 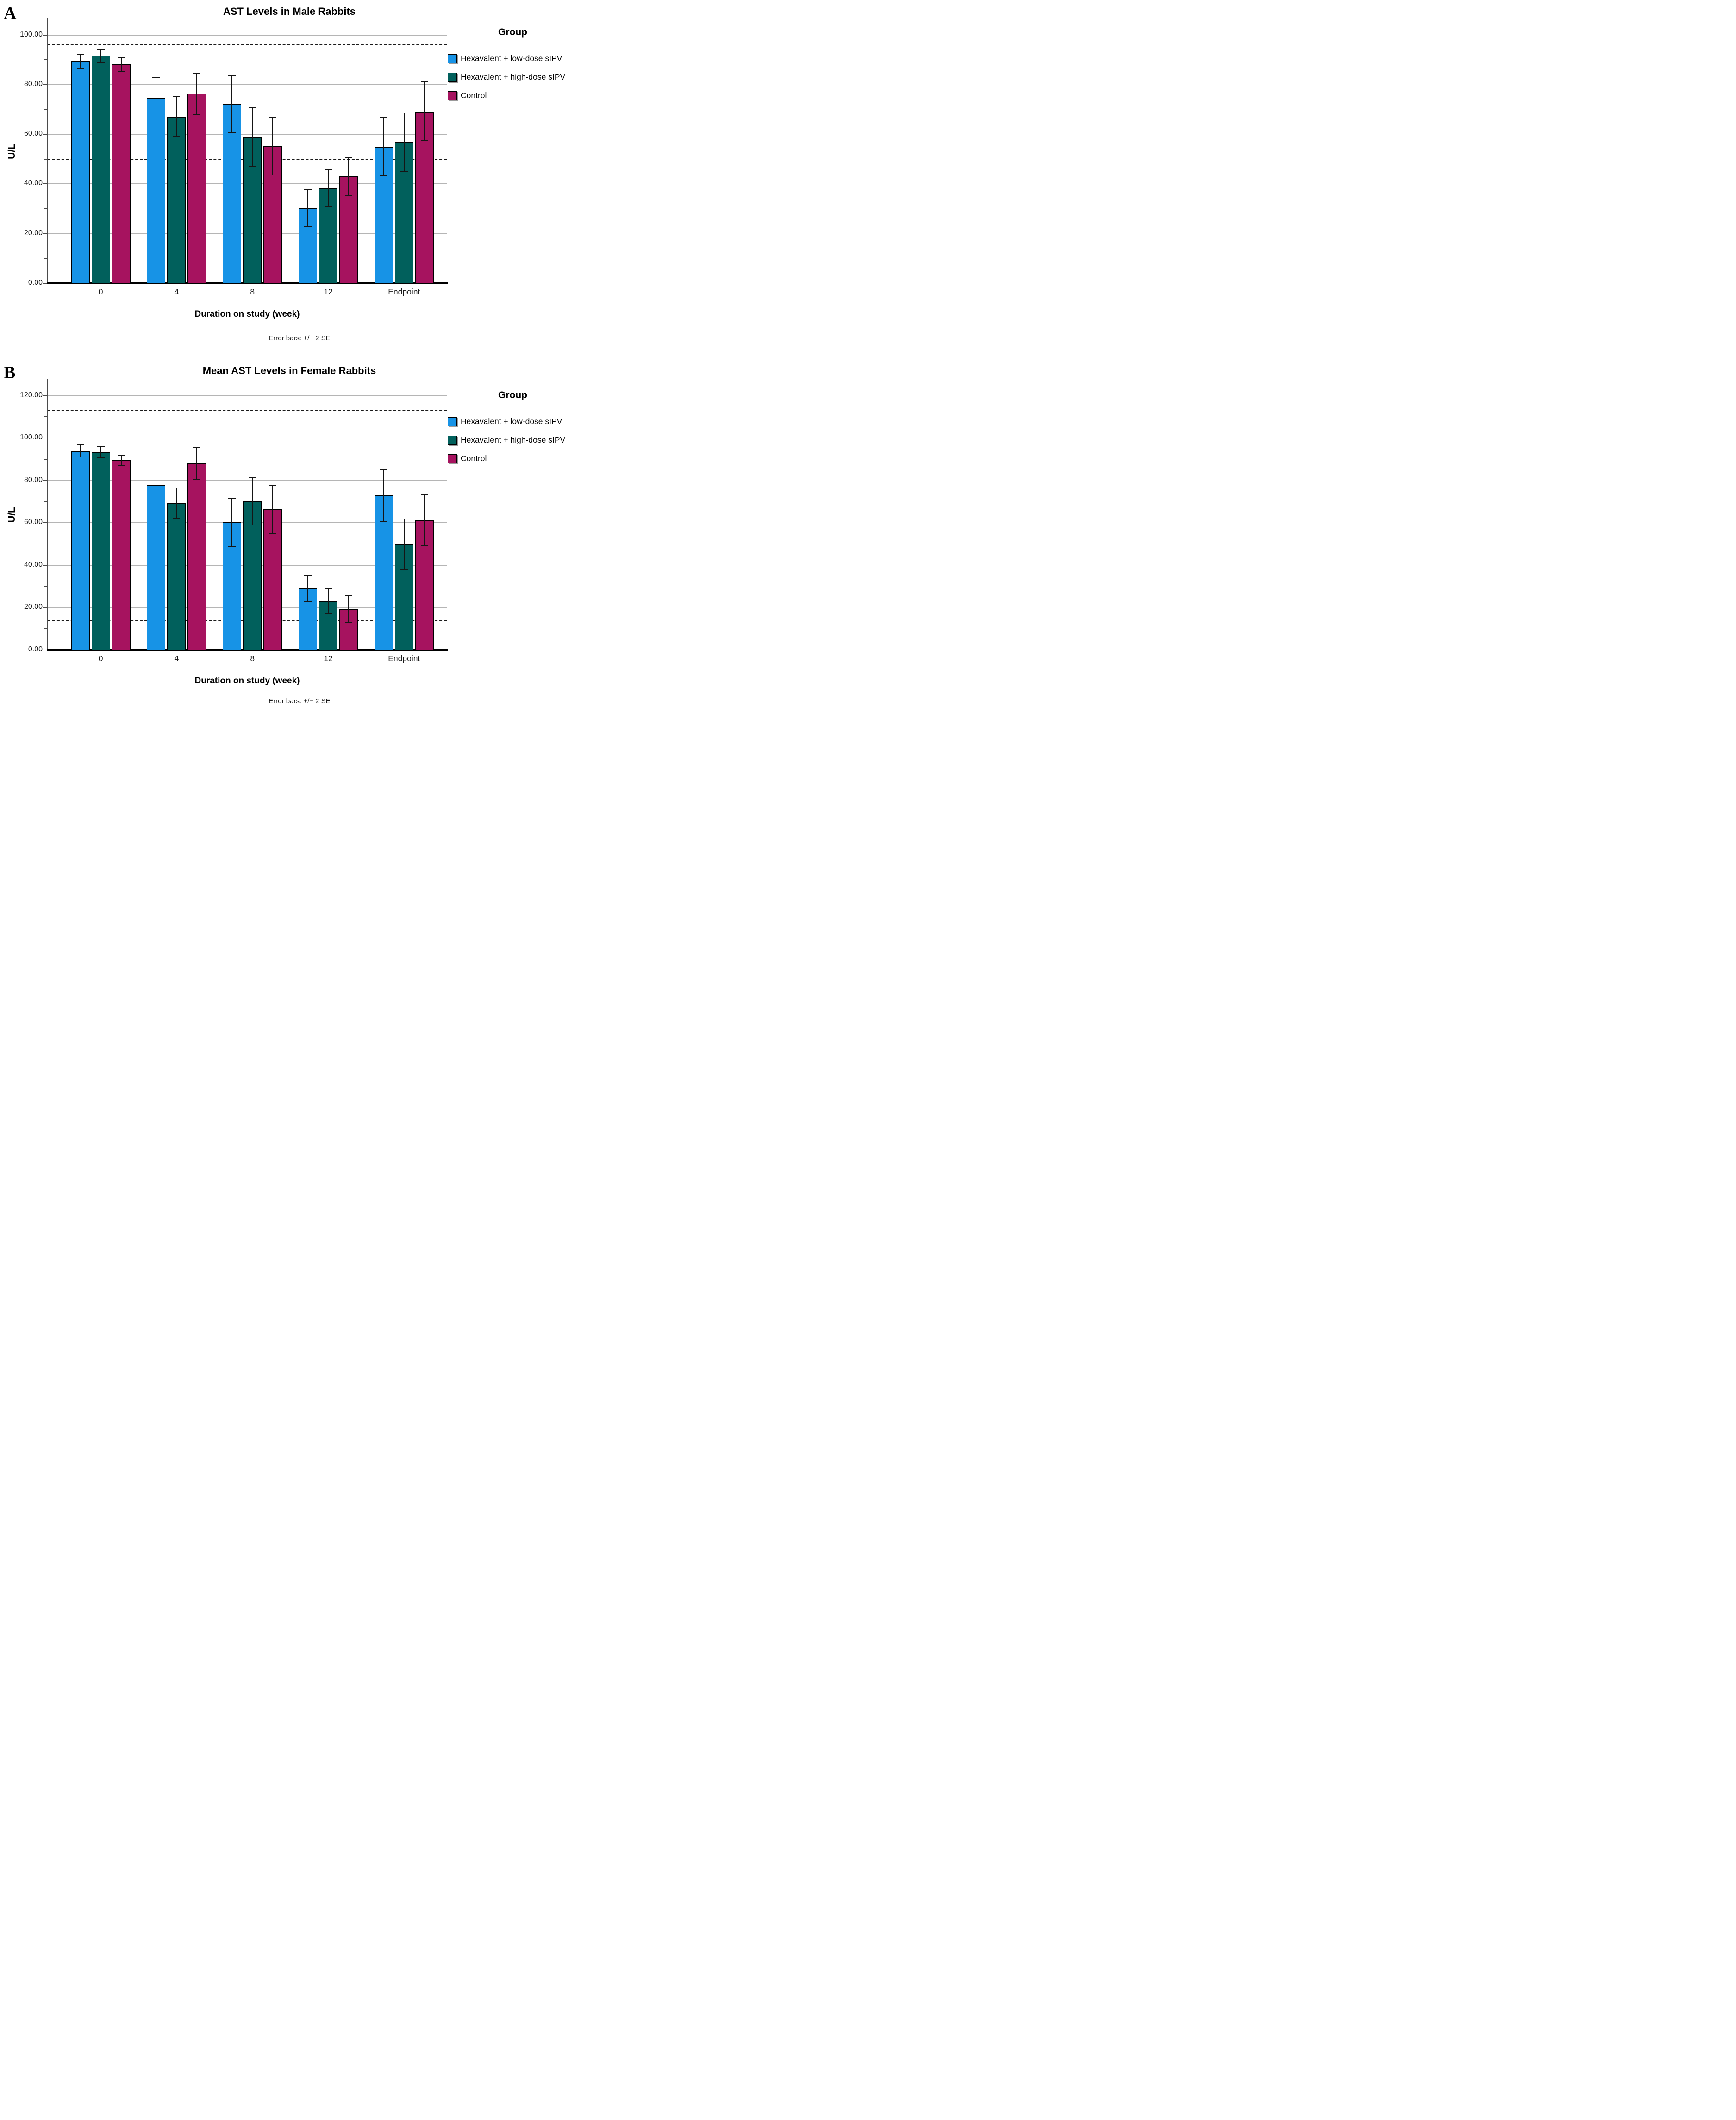 What do you see at coordinates (513, 458) in the screenshot?
I see `legend-item-control: Control` at bounding box center [513, 458].